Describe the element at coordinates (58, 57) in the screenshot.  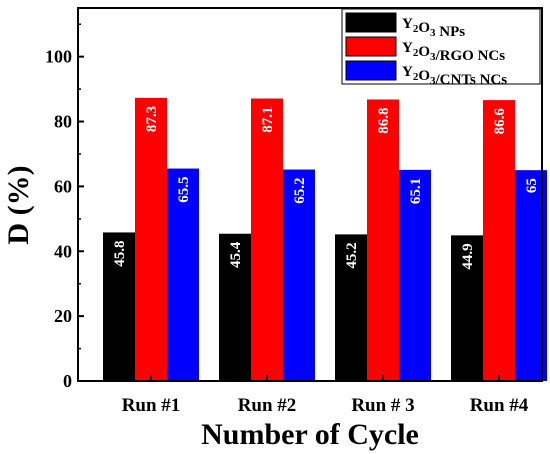
I see `y-tick-label: 100` at that location.